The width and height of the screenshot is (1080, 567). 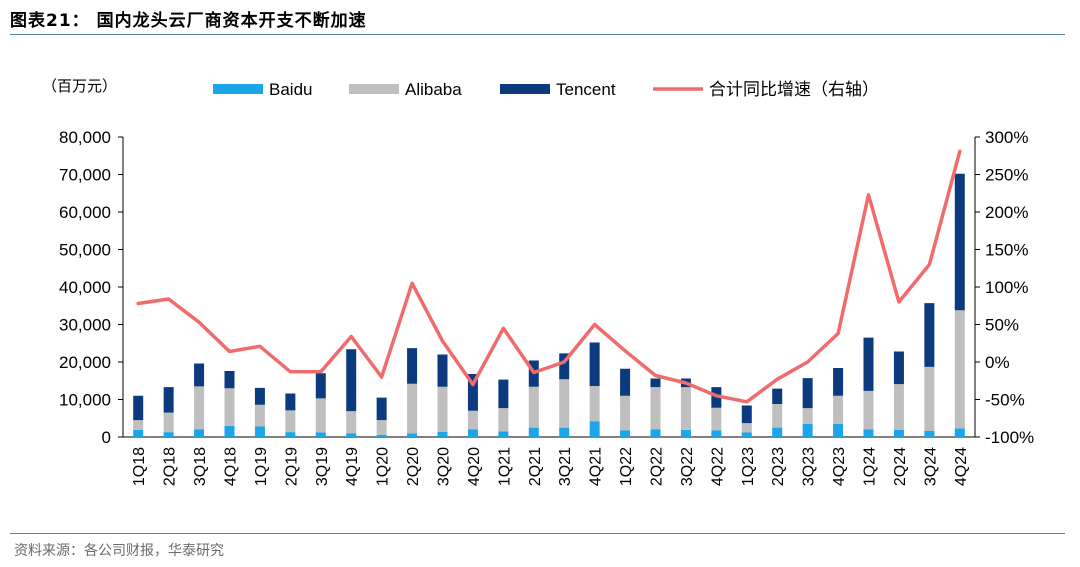 What do you see at coordinates (504, 466) in the screenshot?
I see `x-tick-label: 1Q21` at bounding box center [504, 466].